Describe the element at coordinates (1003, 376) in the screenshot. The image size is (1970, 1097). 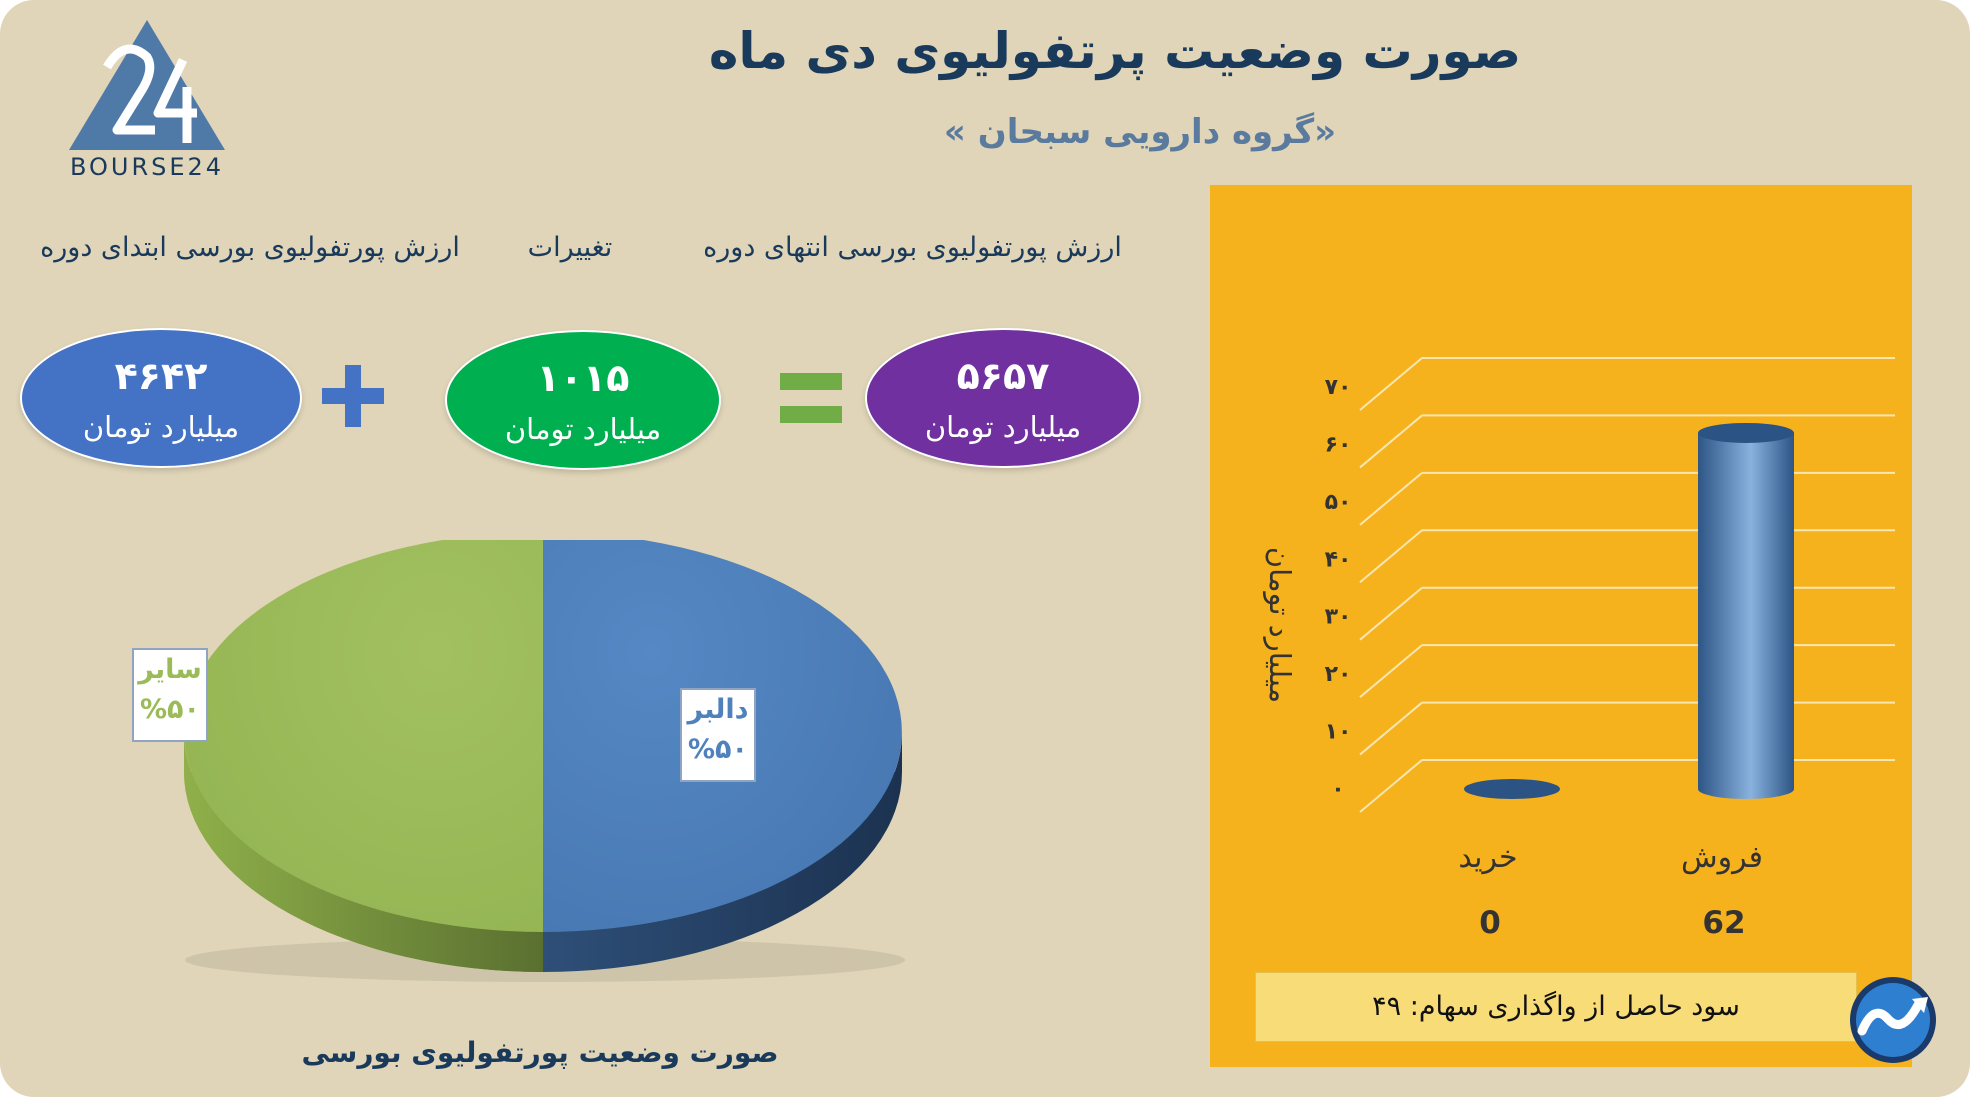
I see `end-value: ۵۶۵۷` at that location.